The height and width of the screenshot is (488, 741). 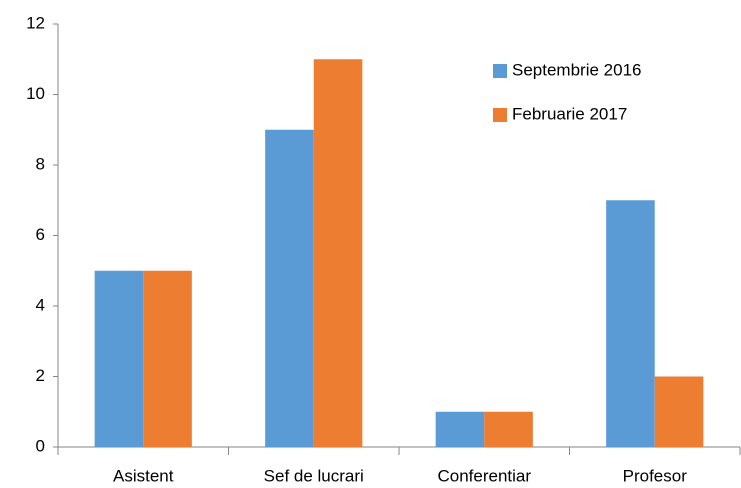 What do you see at coordinates (40, 163) in the screenshot?
I see `y-tick-label: 8` at bounding box center [40, 163].